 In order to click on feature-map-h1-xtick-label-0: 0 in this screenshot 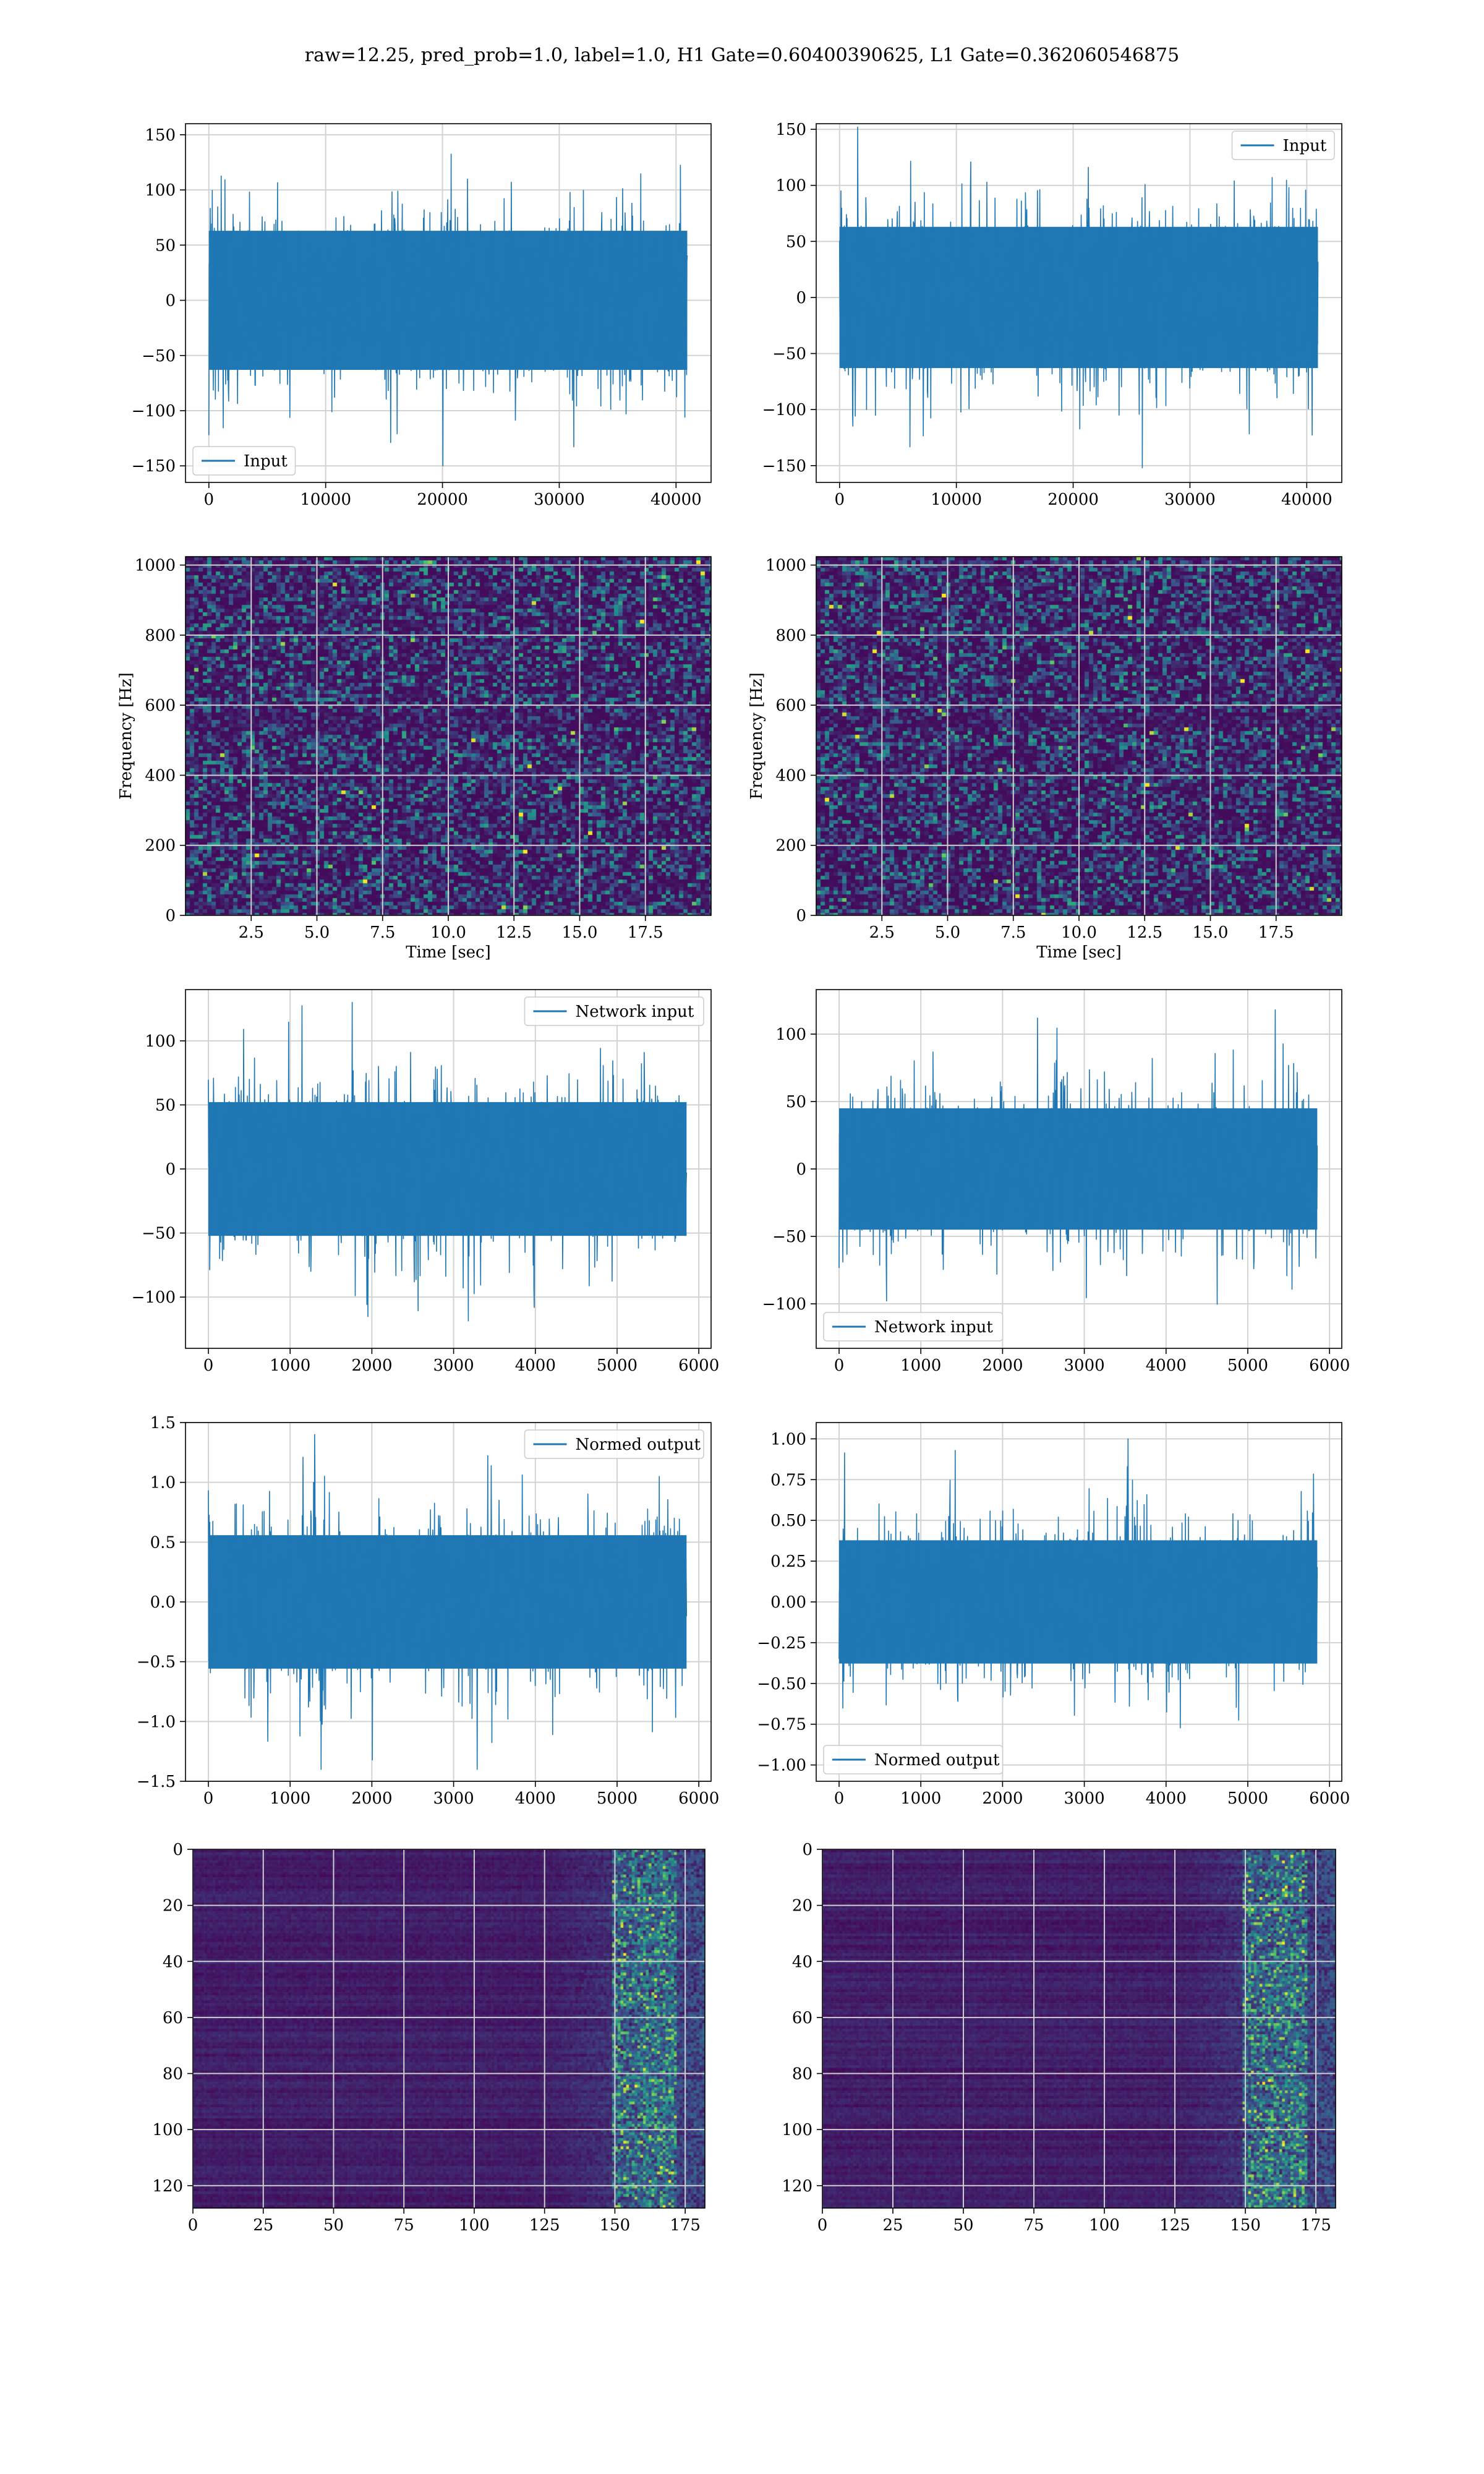, I will do `click(193, 2225)`.